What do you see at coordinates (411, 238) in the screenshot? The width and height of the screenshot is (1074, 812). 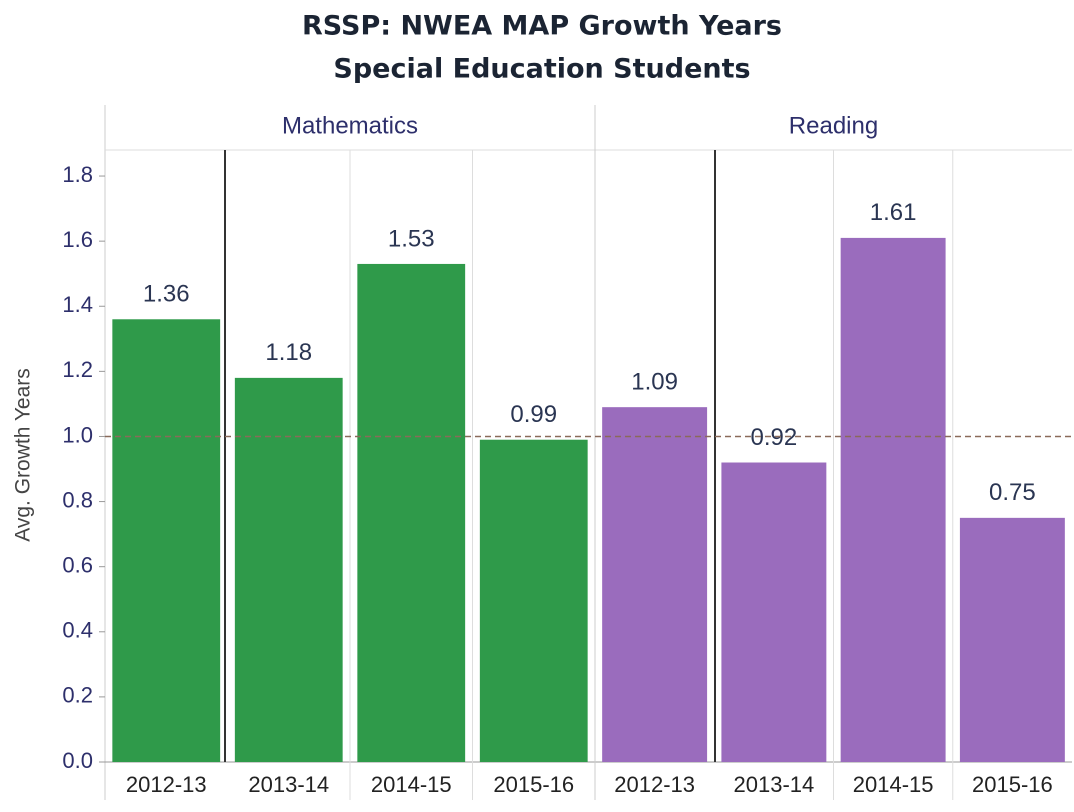 I see `data-label: 1.53` at bounding box center [411, 238].